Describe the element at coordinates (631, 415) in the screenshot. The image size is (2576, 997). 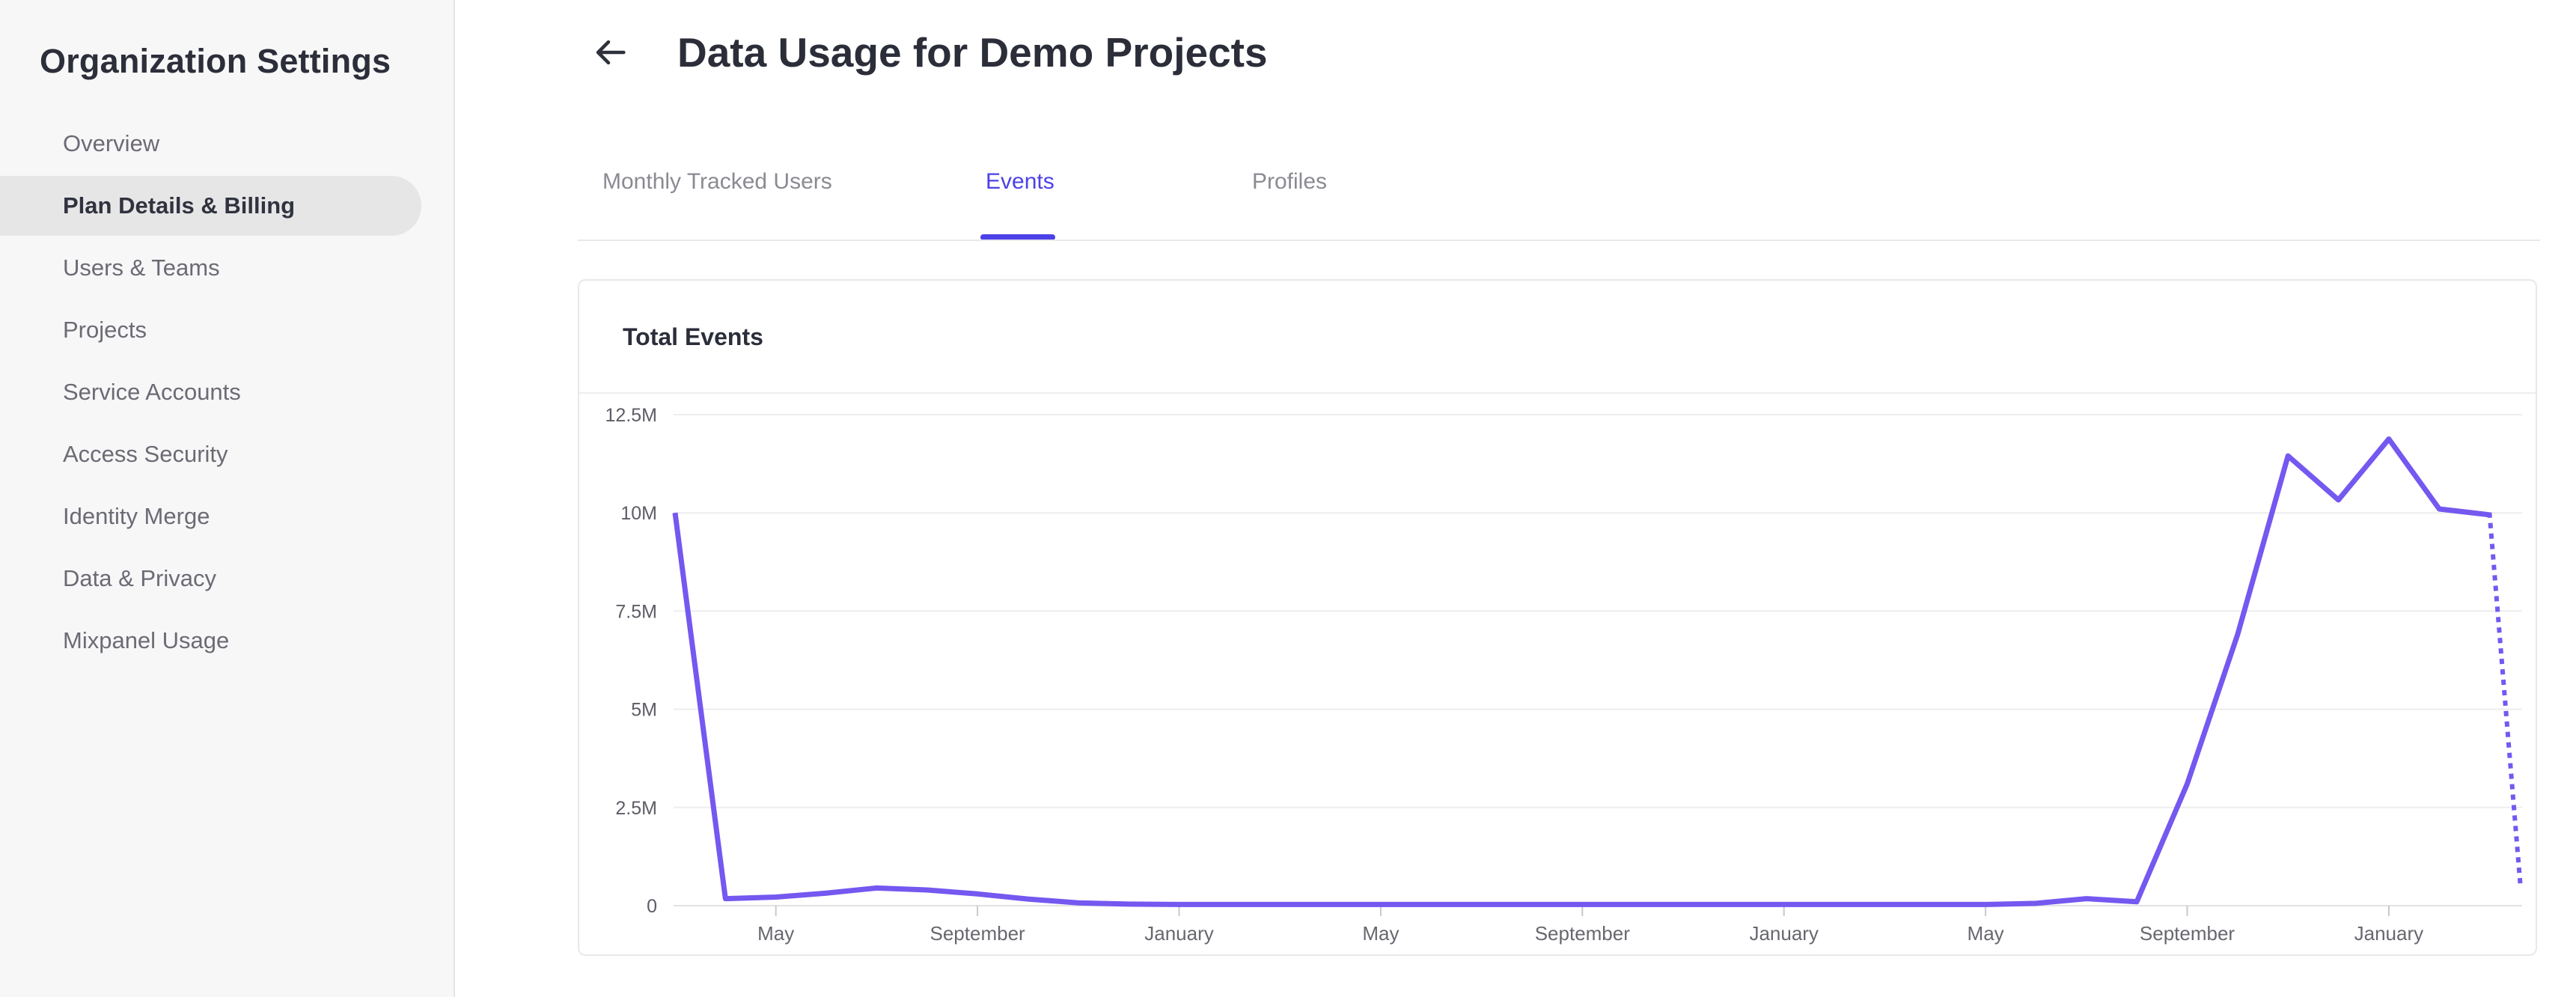
I see `y-axis-label: 12.5M` at that location.